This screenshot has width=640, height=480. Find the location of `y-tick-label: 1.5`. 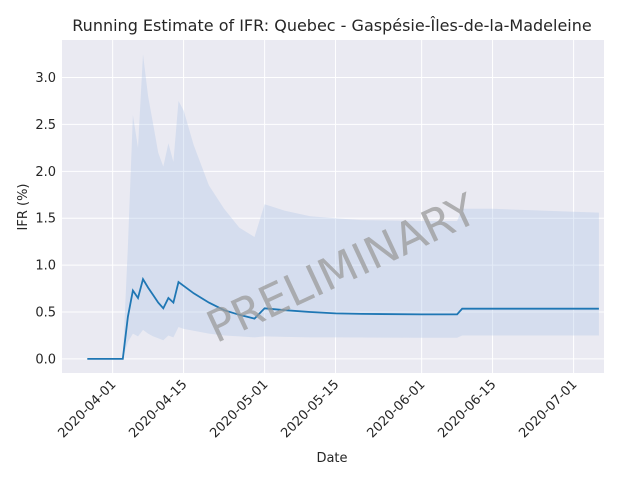

y-tick-label: 1.5 is located at coordinates (45, 219).